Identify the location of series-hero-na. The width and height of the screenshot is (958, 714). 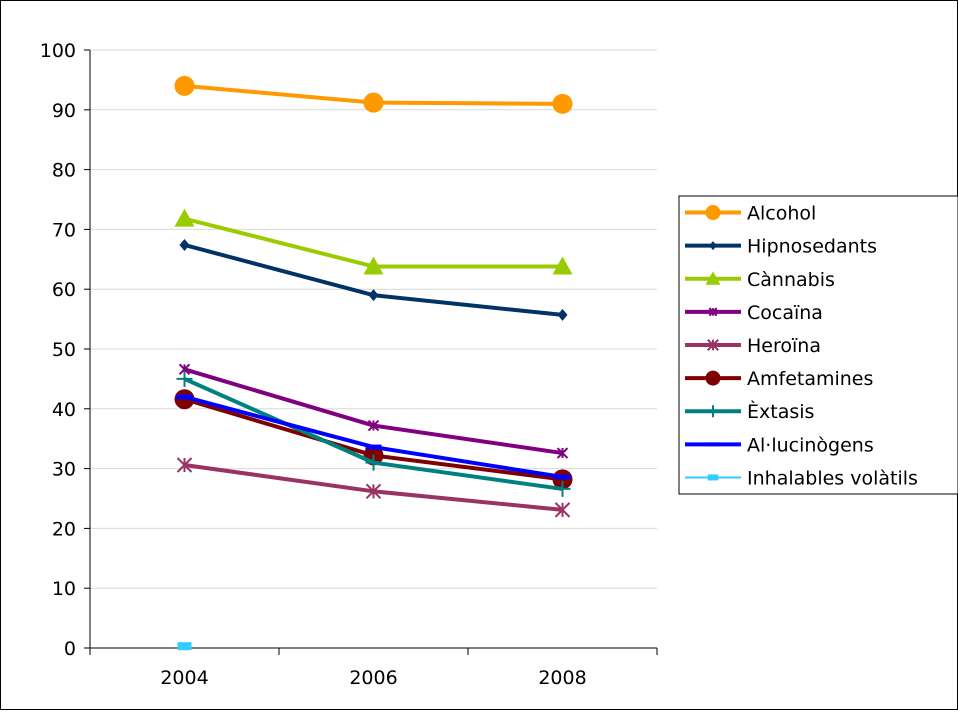
(373, 487).